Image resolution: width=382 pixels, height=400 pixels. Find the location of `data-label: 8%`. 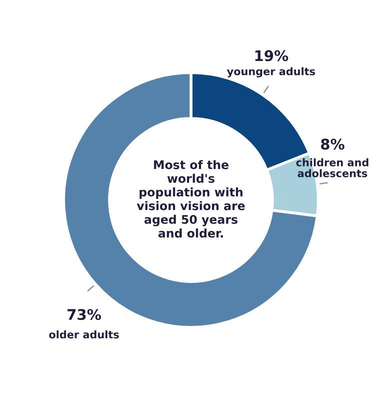

data-label: 8% is located at coordinates (332, 144).